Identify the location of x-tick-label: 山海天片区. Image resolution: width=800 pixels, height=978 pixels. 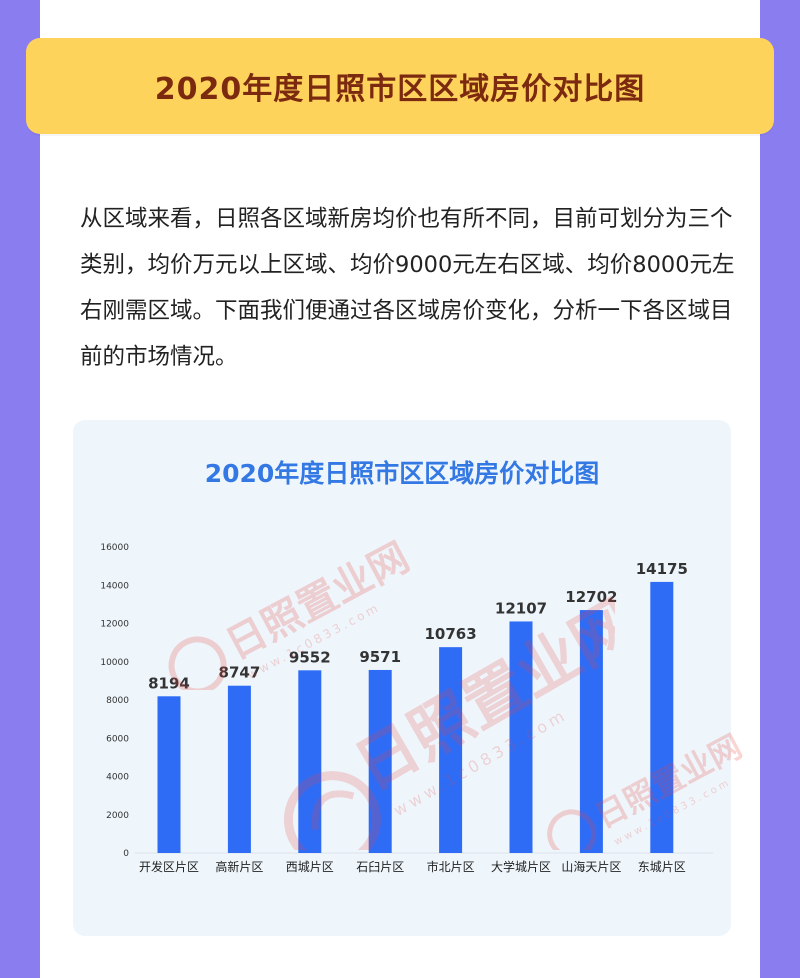
(591, 866).